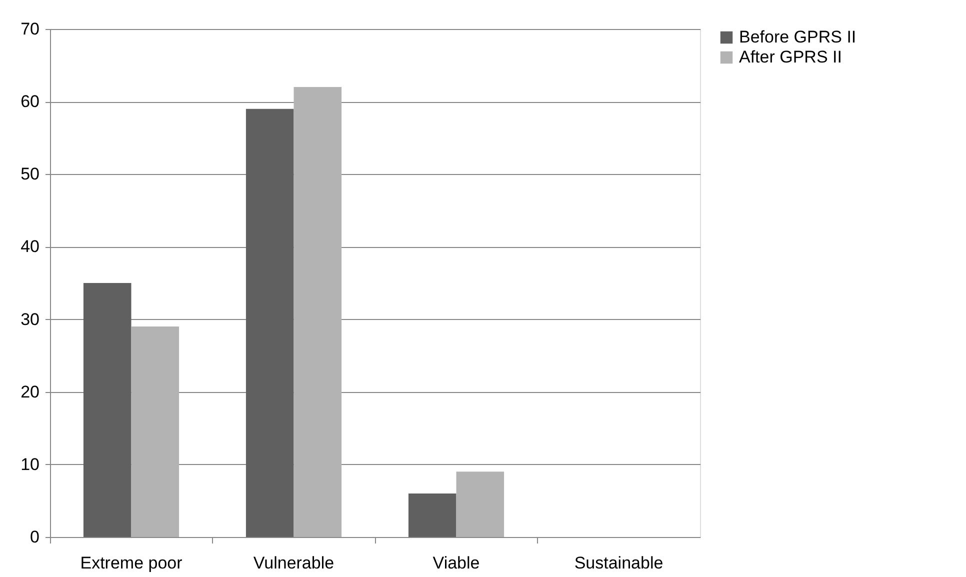 This screenshot has height=577, width=966. I want to click on y-tick-label: 10, so click(30, 464).